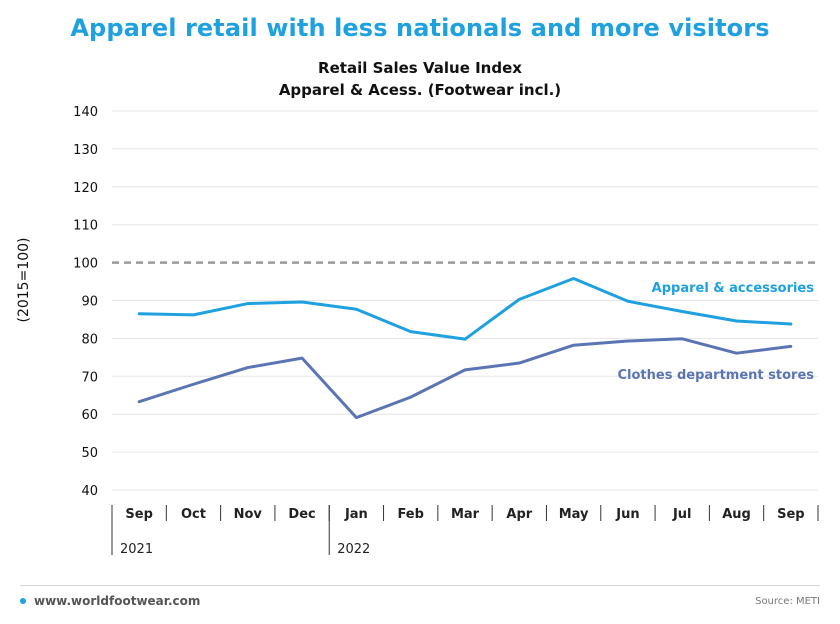 This screenshot has width=840, height=624. I want to click on footer-divider, so click(420, 585).